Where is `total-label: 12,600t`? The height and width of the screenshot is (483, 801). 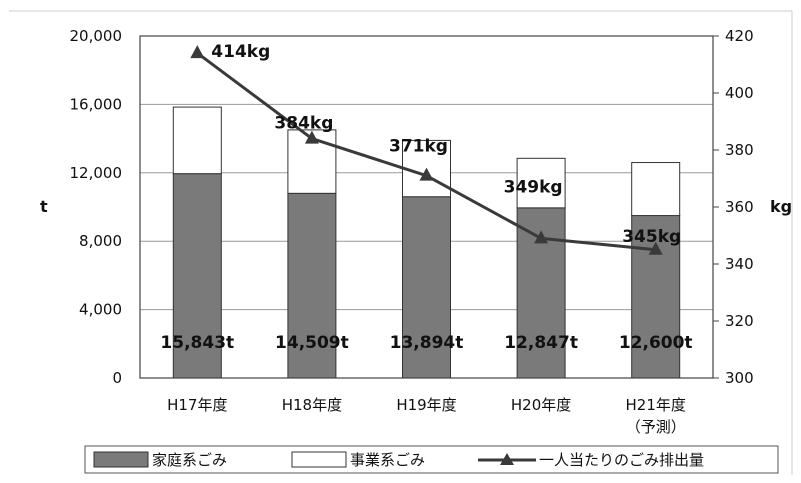 total-label: 12,600t is located at coordinates (656, 343).